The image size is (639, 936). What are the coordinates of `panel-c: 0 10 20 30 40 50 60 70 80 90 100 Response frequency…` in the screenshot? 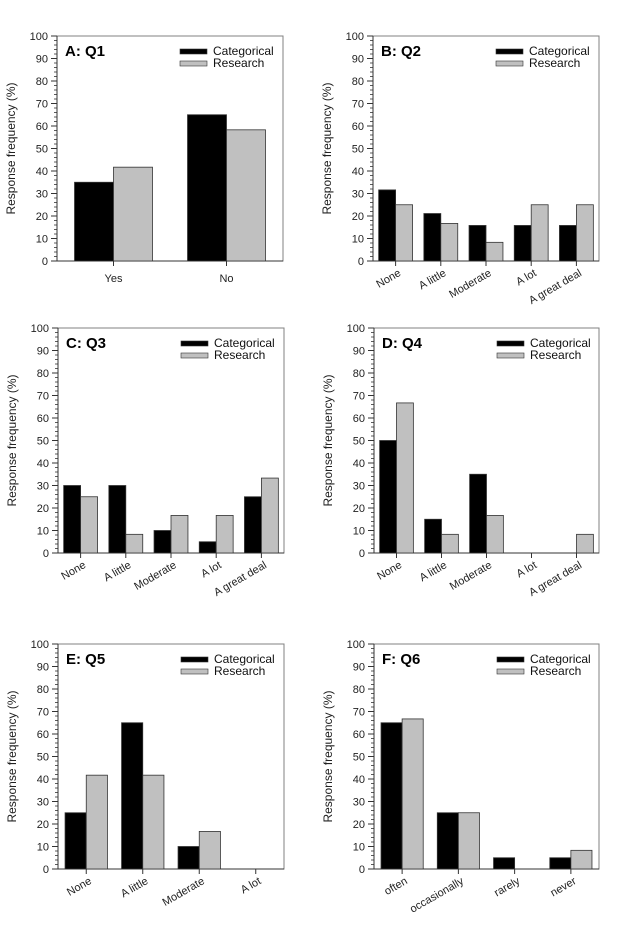 It's located at (145, 461).